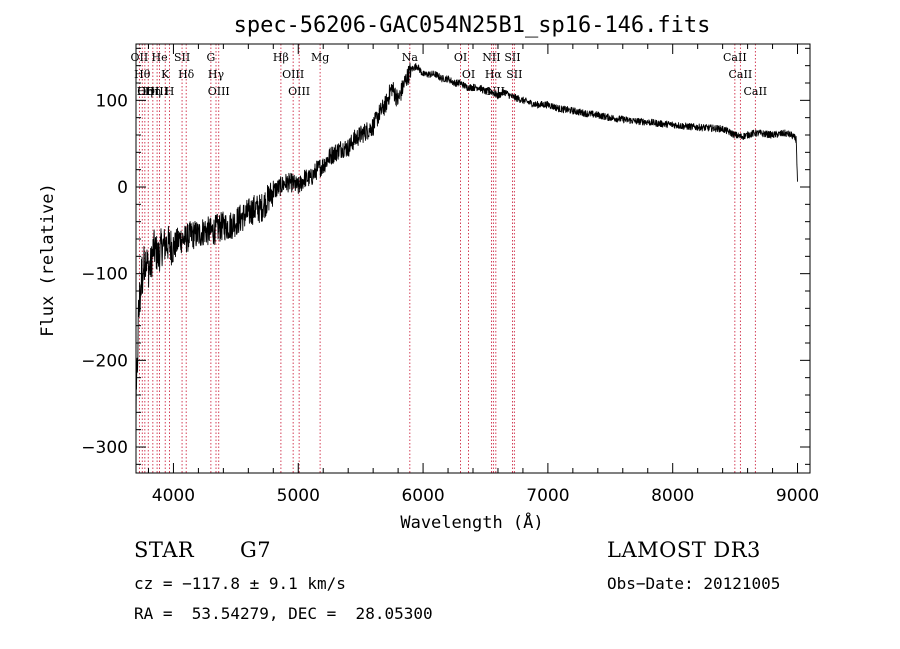 The width and height of the screenshot is (900, 649). I want to click on coordinates: RA = 53.54279, DEC = 28.05300, so click(283, 613).